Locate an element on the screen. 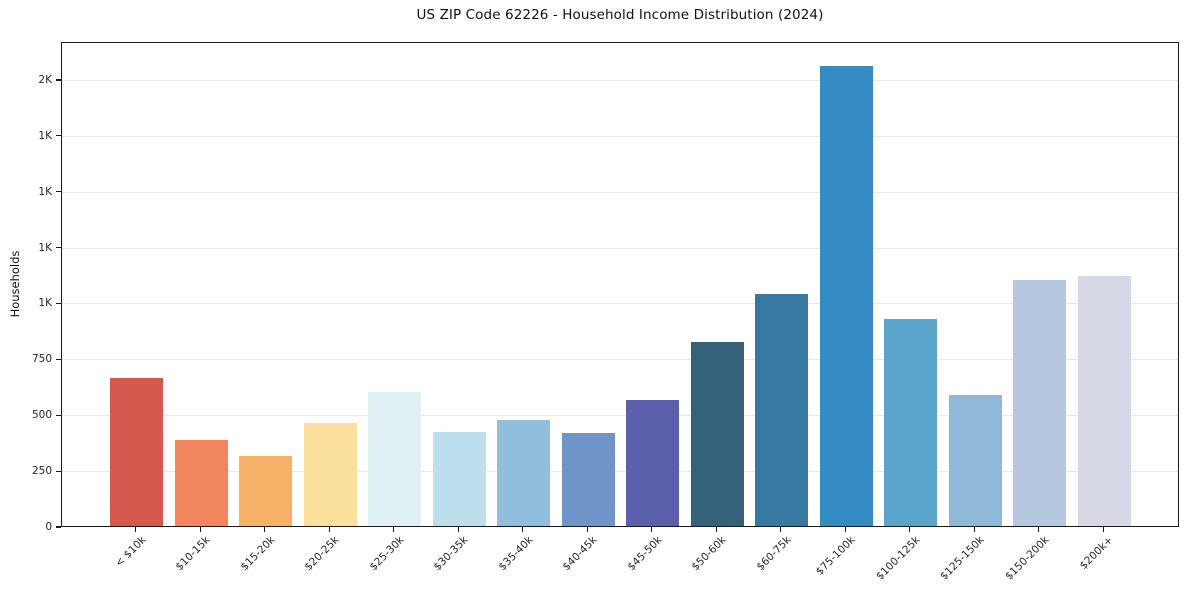  x-tick-label: $125-150k is located at coordinates (962, 558).